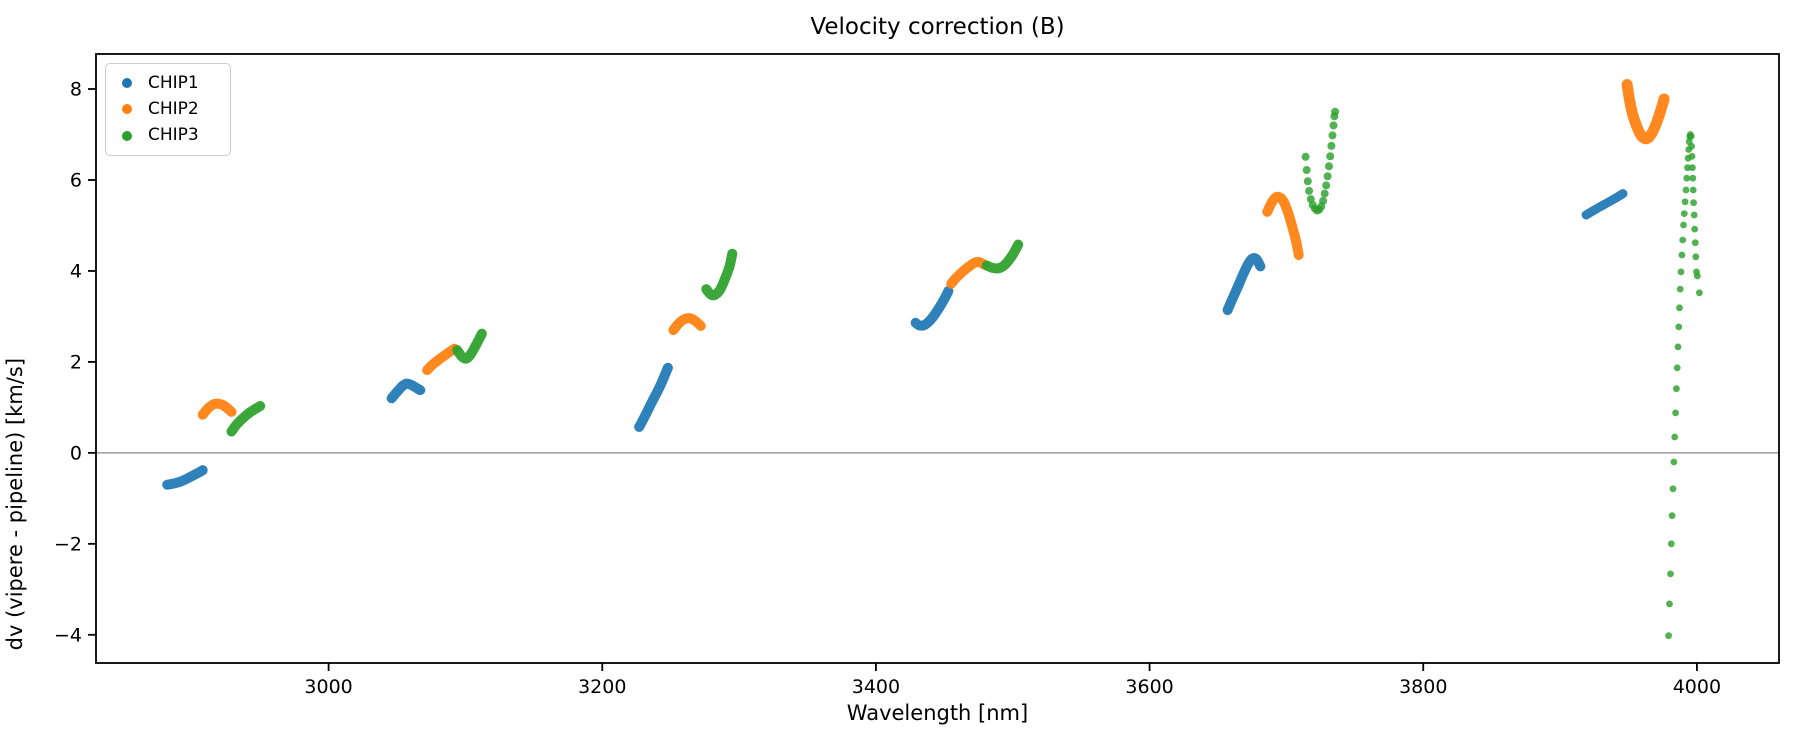 This screenshot has height=750, width=1800. What do you see at coordinates (328, 687) in the screenshot?
I see `x-tick-label: 3000` at bounding box center [328, 687].